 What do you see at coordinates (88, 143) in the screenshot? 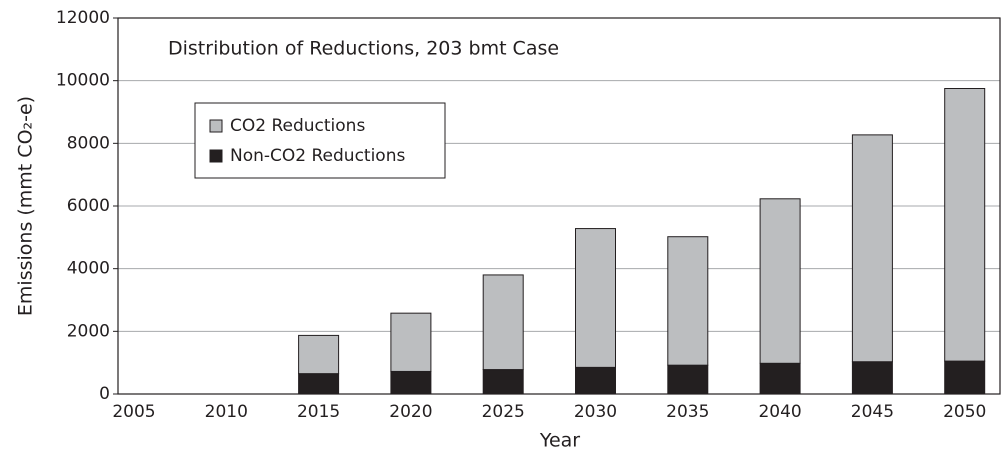
I see `y-tick-label: 8000` at bounding box center [88, 143].